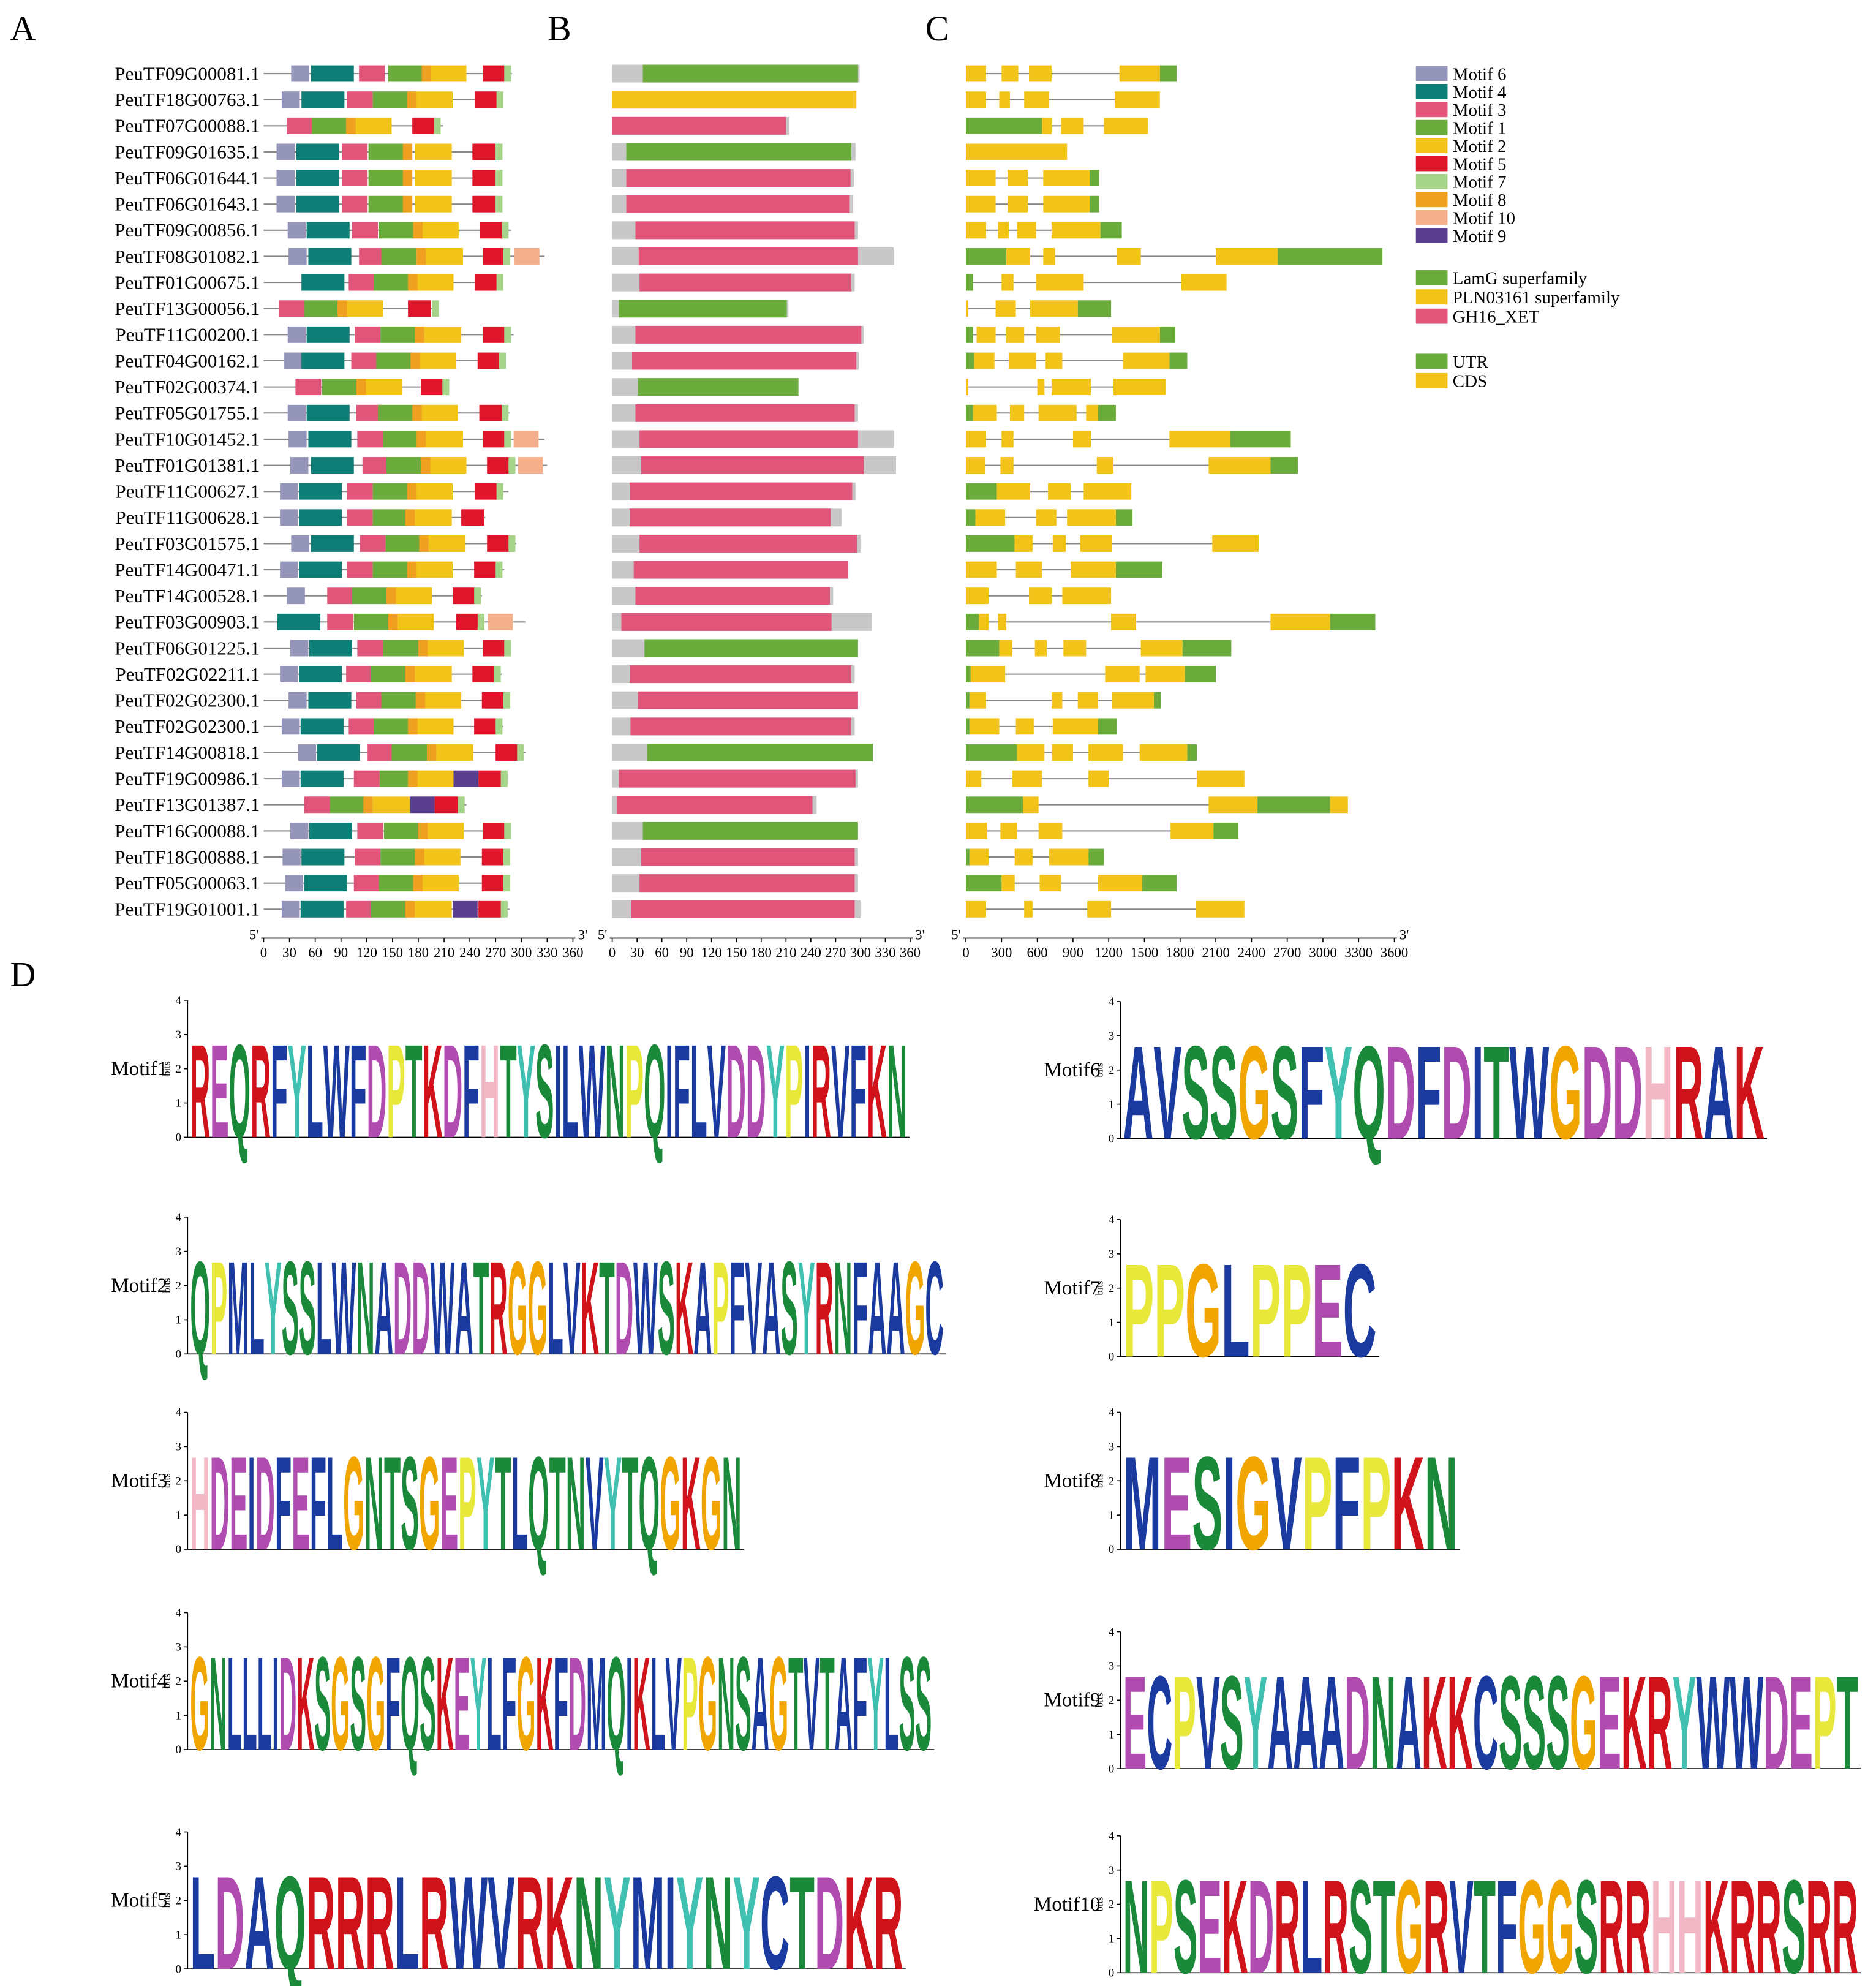 Image resolution: width=1876 pixels, height=1986 pixels. What do you see at coordinates (187, 230) in the screenshot?
I see `gene-name: PeuTF09G00856.1` at bounding box center [187, 230].